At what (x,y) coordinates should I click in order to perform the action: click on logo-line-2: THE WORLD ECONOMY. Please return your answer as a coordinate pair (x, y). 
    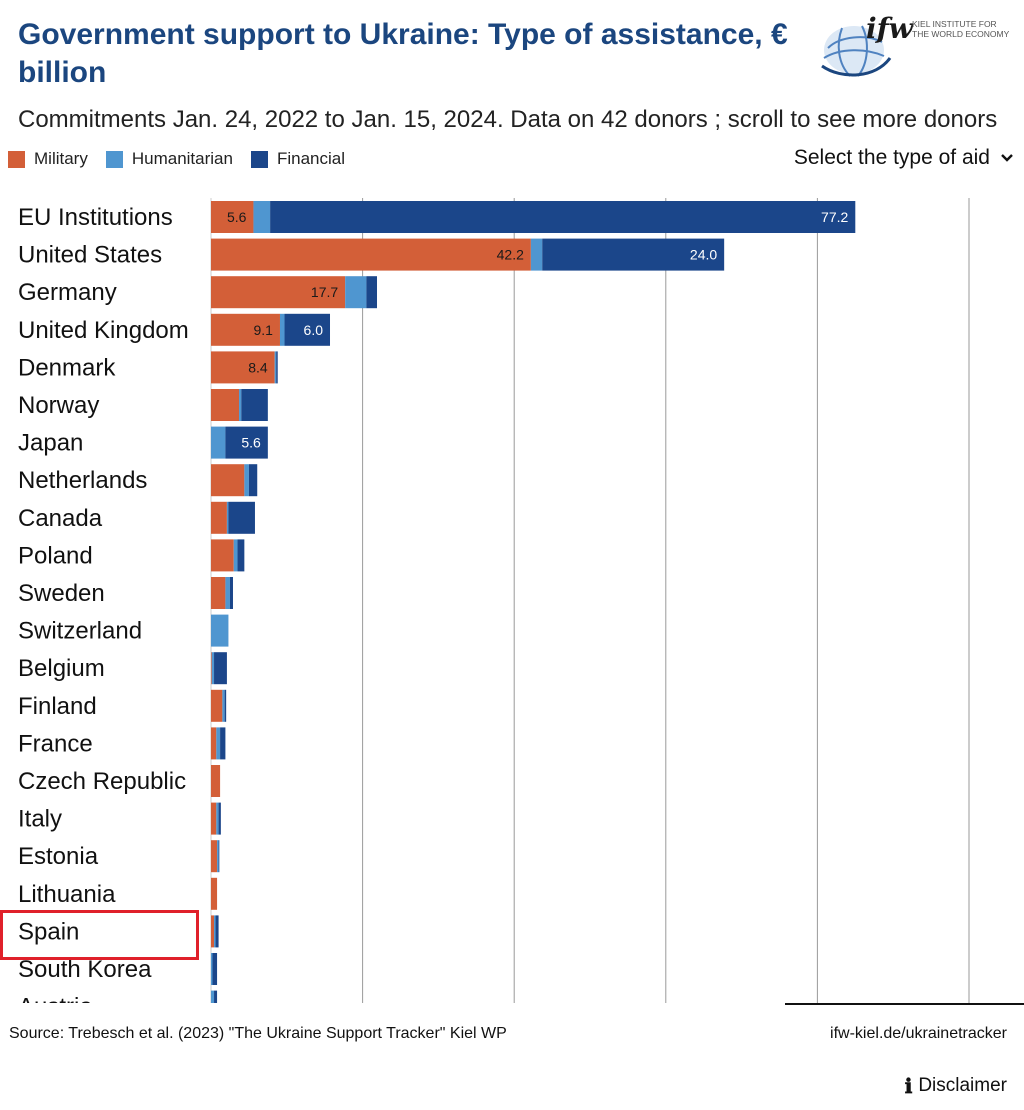
    Looking at the image, I should click on (961, 34).